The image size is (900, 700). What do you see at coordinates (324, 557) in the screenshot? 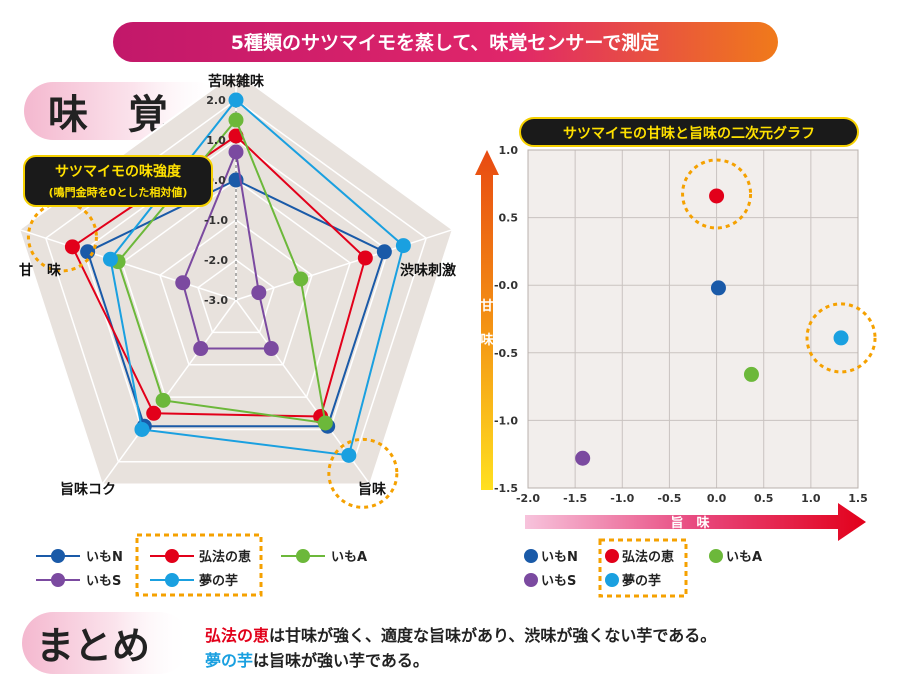
I see `legend-item-imo-a: いもA` at bounding box center [324, 557].